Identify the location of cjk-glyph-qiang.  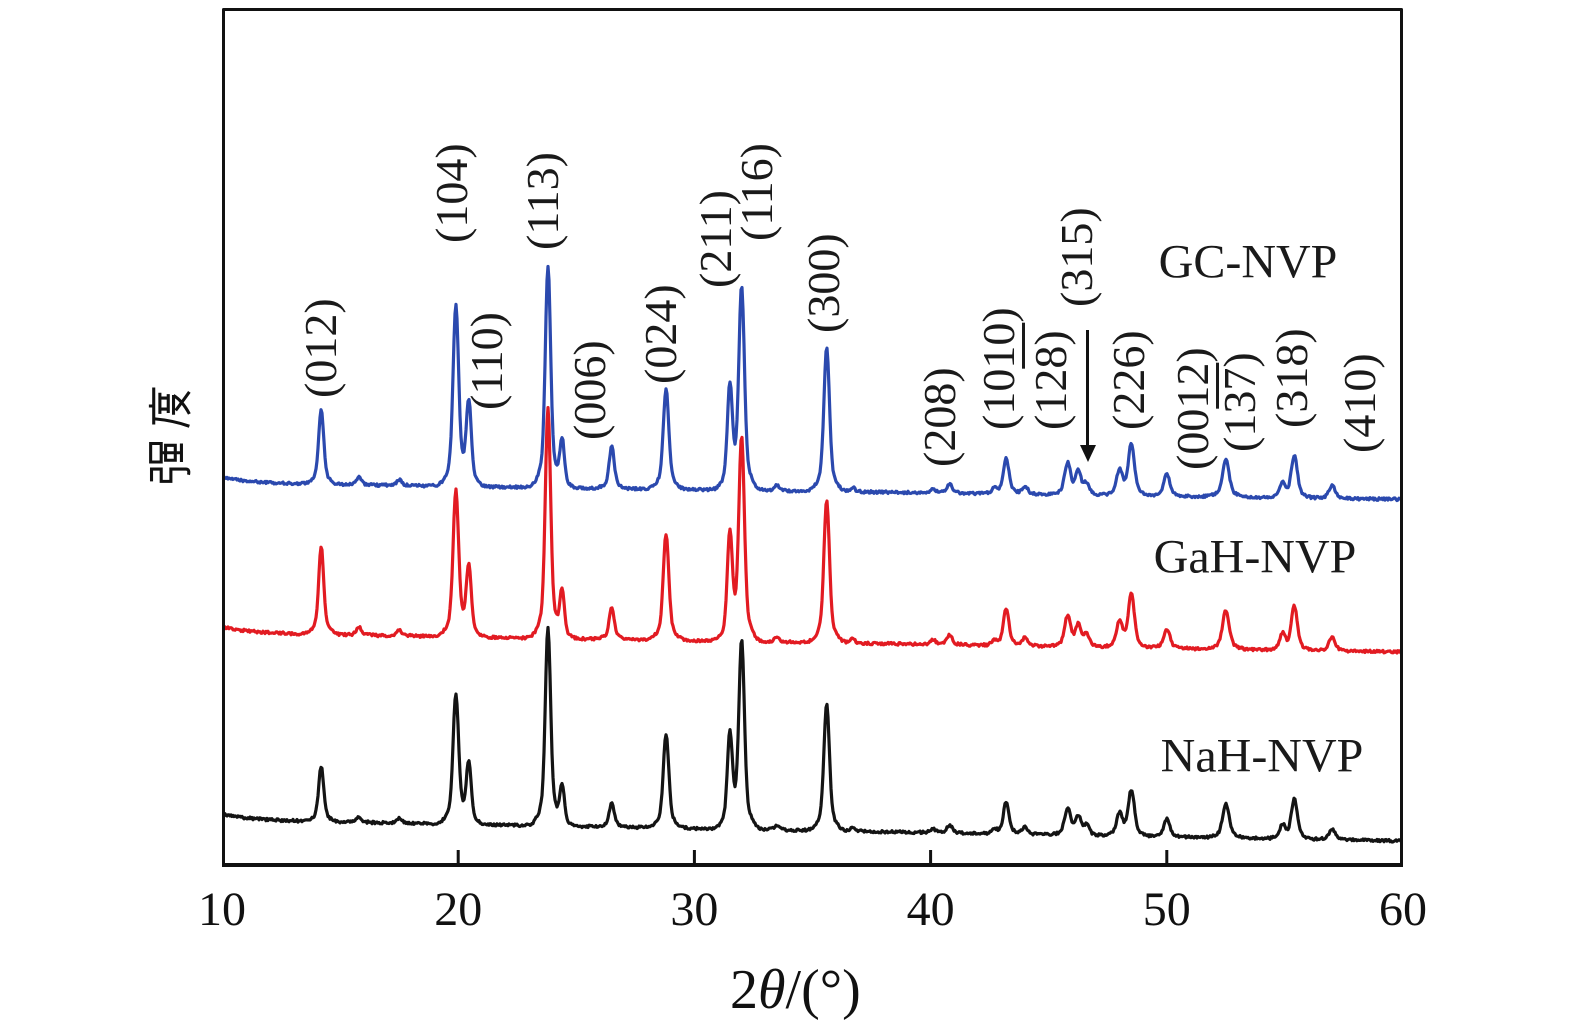
(170, 462).